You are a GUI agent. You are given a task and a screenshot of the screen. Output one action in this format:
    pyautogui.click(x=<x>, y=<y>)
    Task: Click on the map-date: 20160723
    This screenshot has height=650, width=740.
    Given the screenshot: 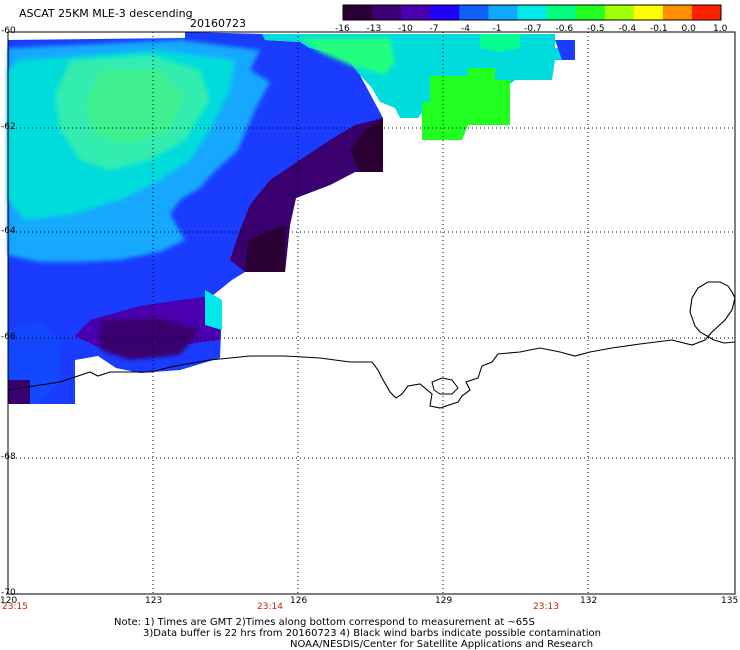 What is the action you would take?
    pyautogui.click(x=218, y=23)
    